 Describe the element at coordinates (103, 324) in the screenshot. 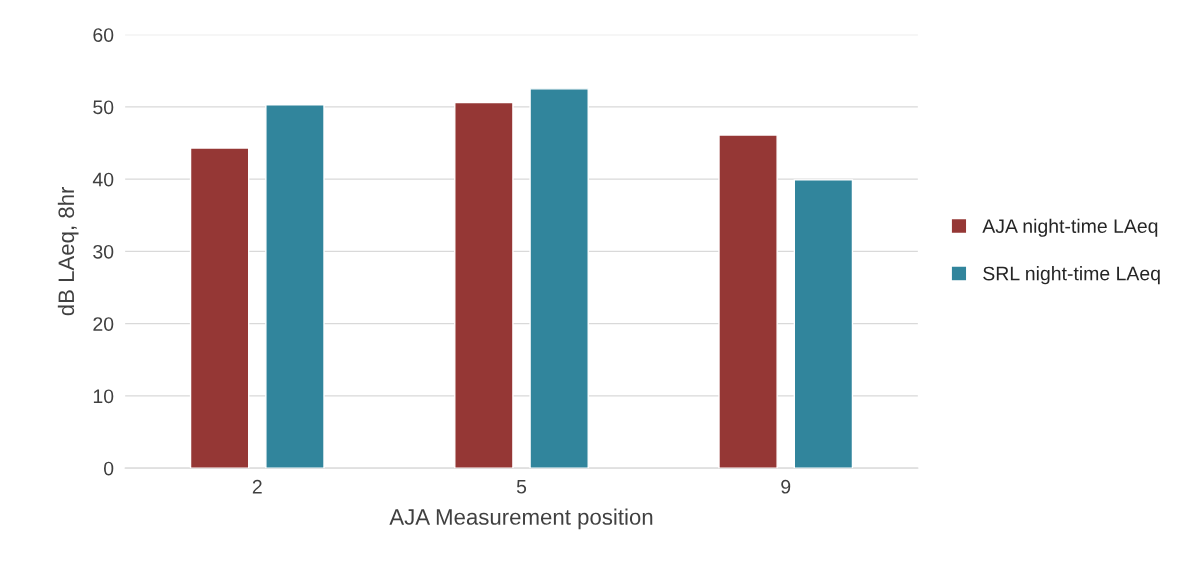

I see `y-tick-label: 20` at that location.